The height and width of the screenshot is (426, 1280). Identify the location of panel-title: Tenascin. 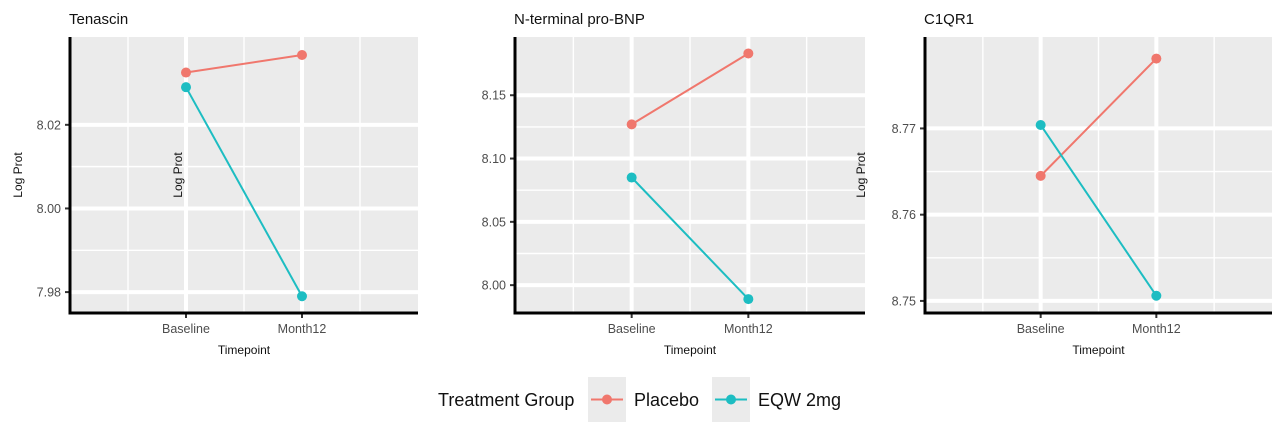
(98, 19).